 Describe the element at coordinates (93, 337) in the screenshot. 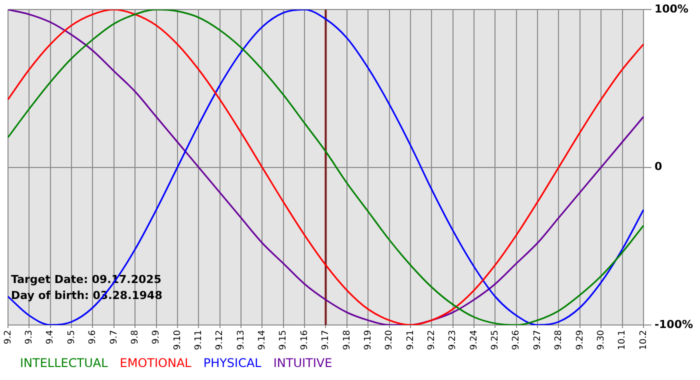

I see `x-tick-label: 9.6` at that location.